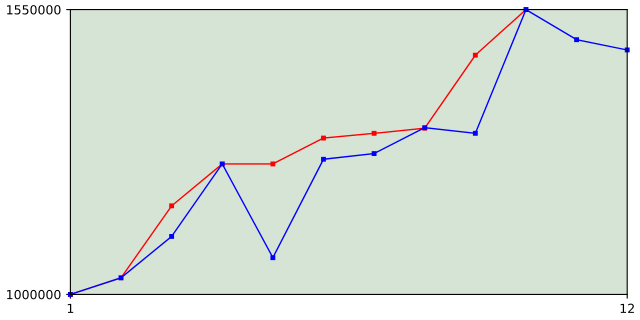  What do you see at coordinates (34, 295) in the screenshot?
I see `y-tick-label: 1000000` at bounding box center [34, 295].